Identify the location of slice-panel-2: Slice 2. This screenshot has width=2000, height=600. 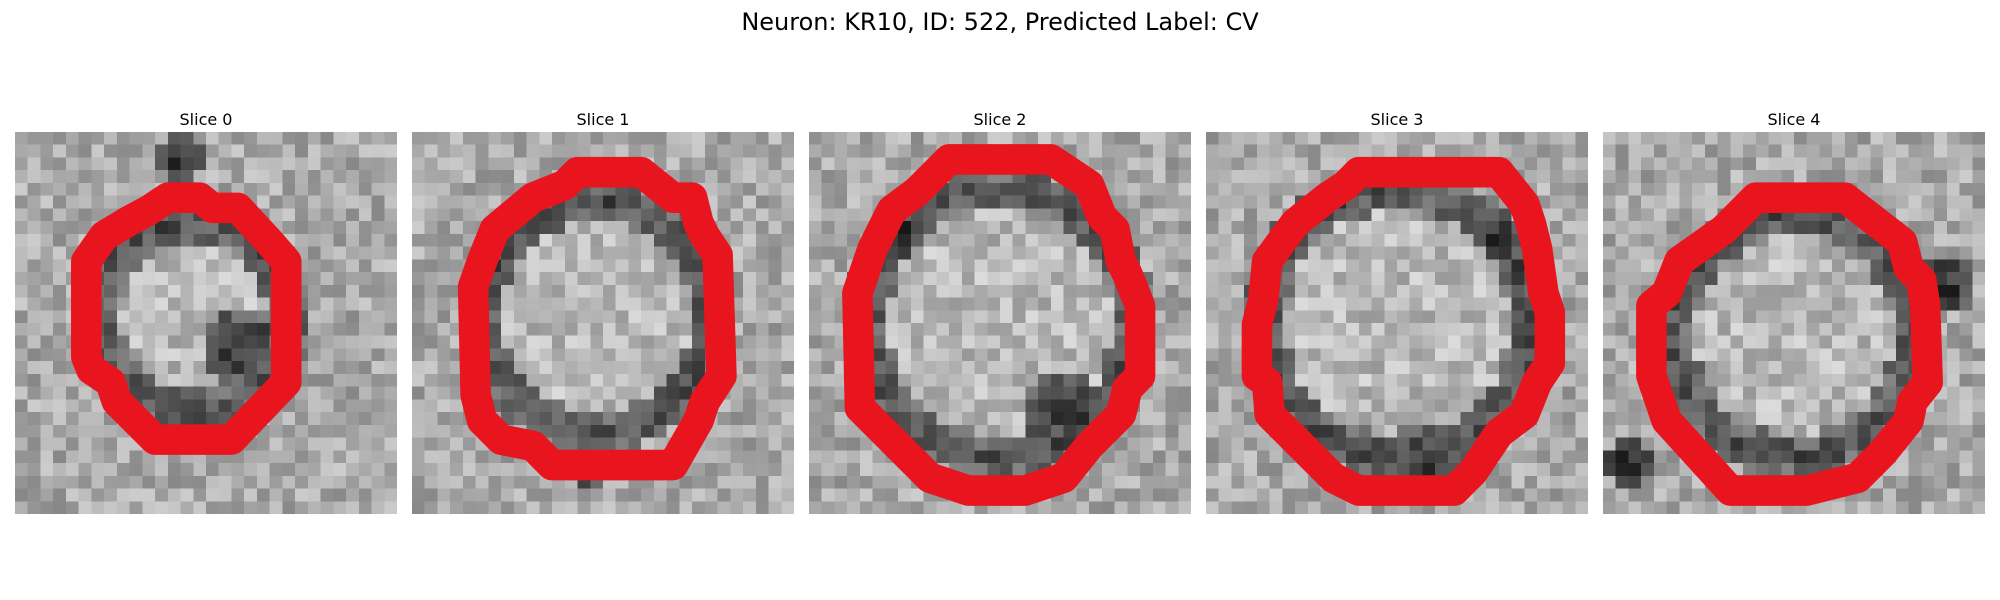
(1000, 311).